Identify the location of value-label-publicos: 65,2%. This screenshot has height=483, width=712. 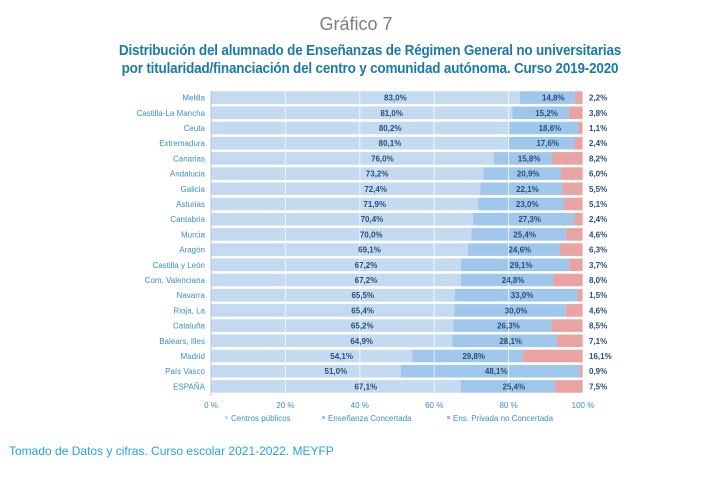
(362, 326).